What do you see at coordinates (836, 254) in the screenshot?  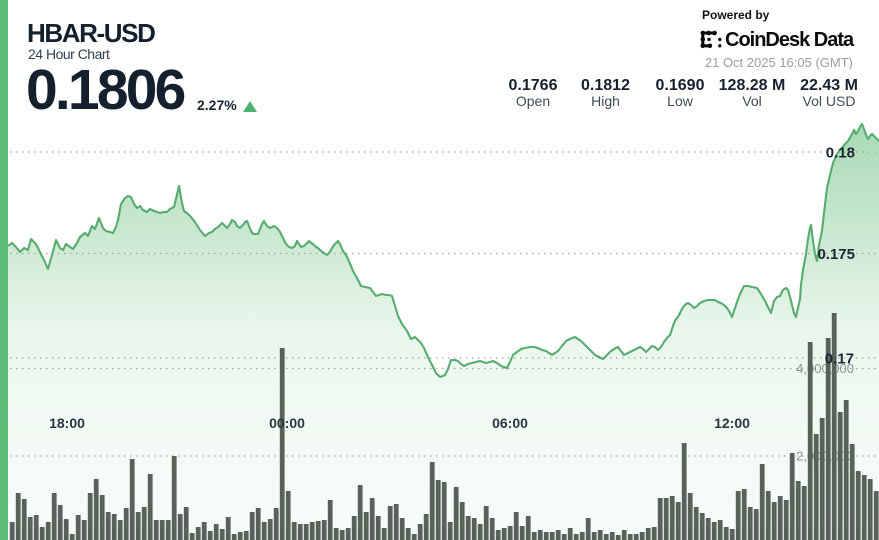 I see `svg-text: 0.175` at bounding box center [836, 254].